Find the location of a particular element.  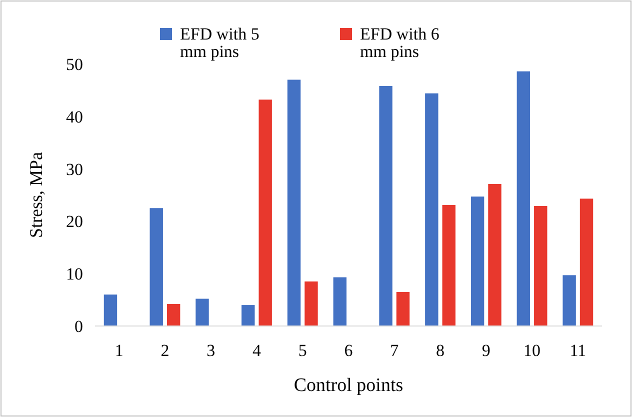

x-tick-label: 9 is located at coordinates (486, 350).